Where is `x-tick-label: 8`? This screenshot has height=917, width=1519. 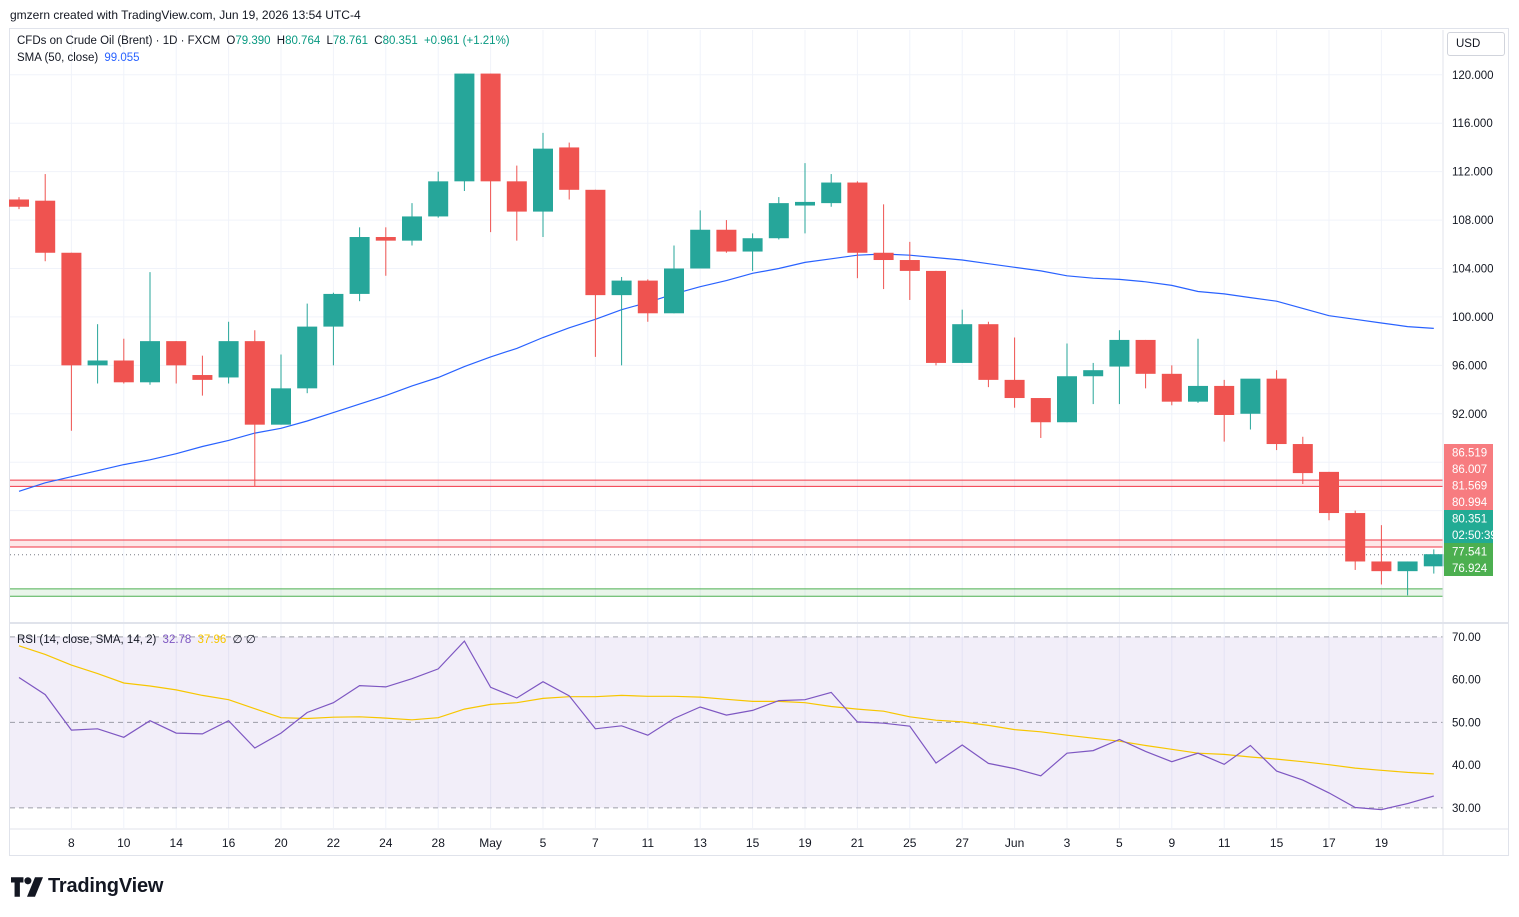 x-tick-label: 8 is located at coordinates (71, 843).